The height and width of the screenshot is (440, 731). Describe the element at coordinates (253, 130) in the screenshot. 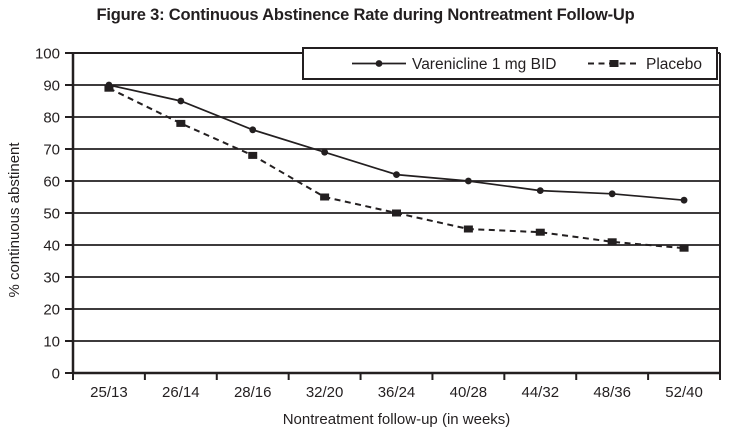

I see `data-point-varenicline-1-mg-bid-28/16` at that location.